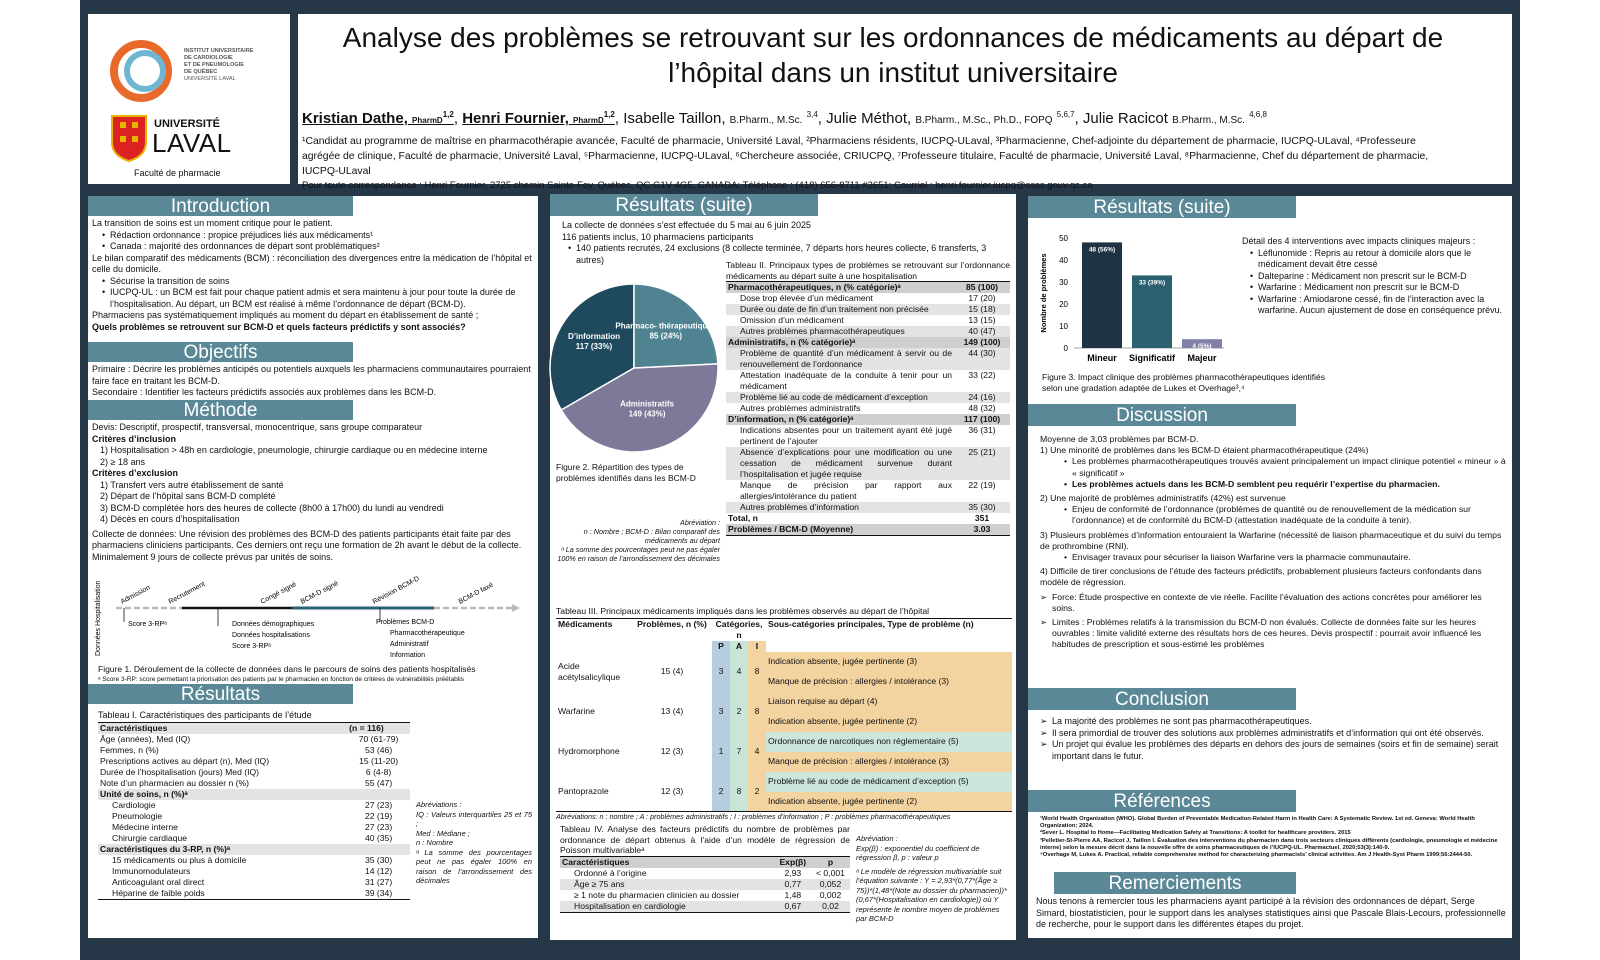 Image resolution: width=1600 pixels, height=960 pixels. What do you see at coordinates (252, 826) in the screenshot?
I see `table-row: Médecine interne 27 (23)` at bounding box center [252, 826].